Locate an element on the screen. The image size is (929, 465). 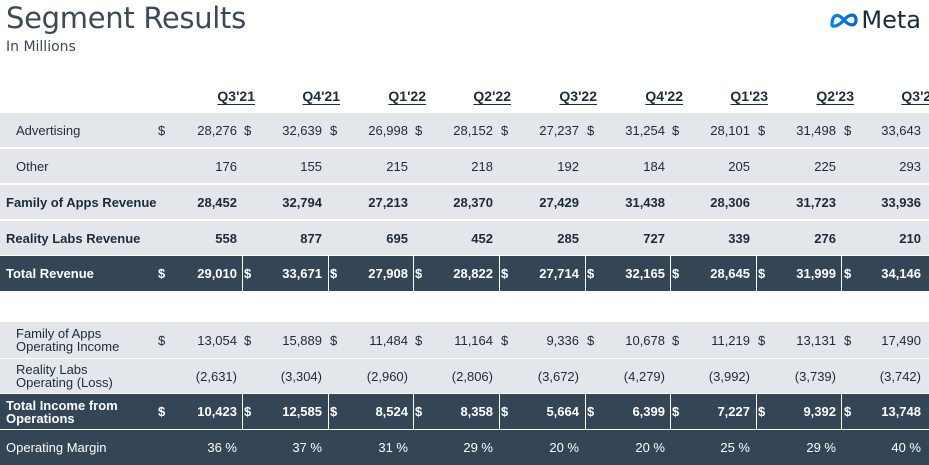
value-cell: 31,723 is located at coordinates (816, 202).